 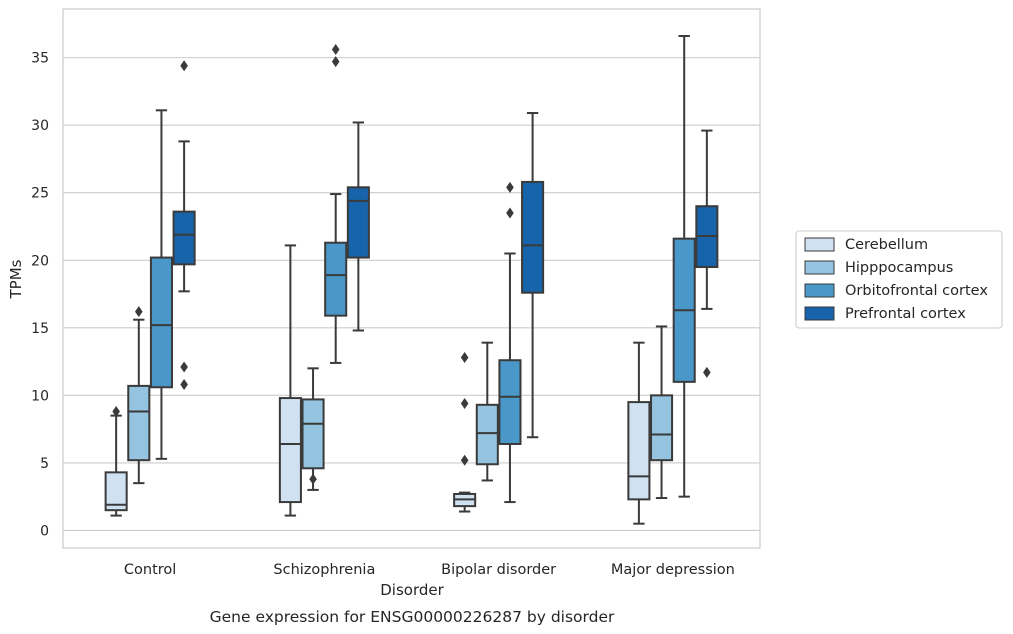 What do you see at coordinates (899, 268) in the screenshot?
I see `legend-label: Hipppocampus` at bounding box center [899, 268].